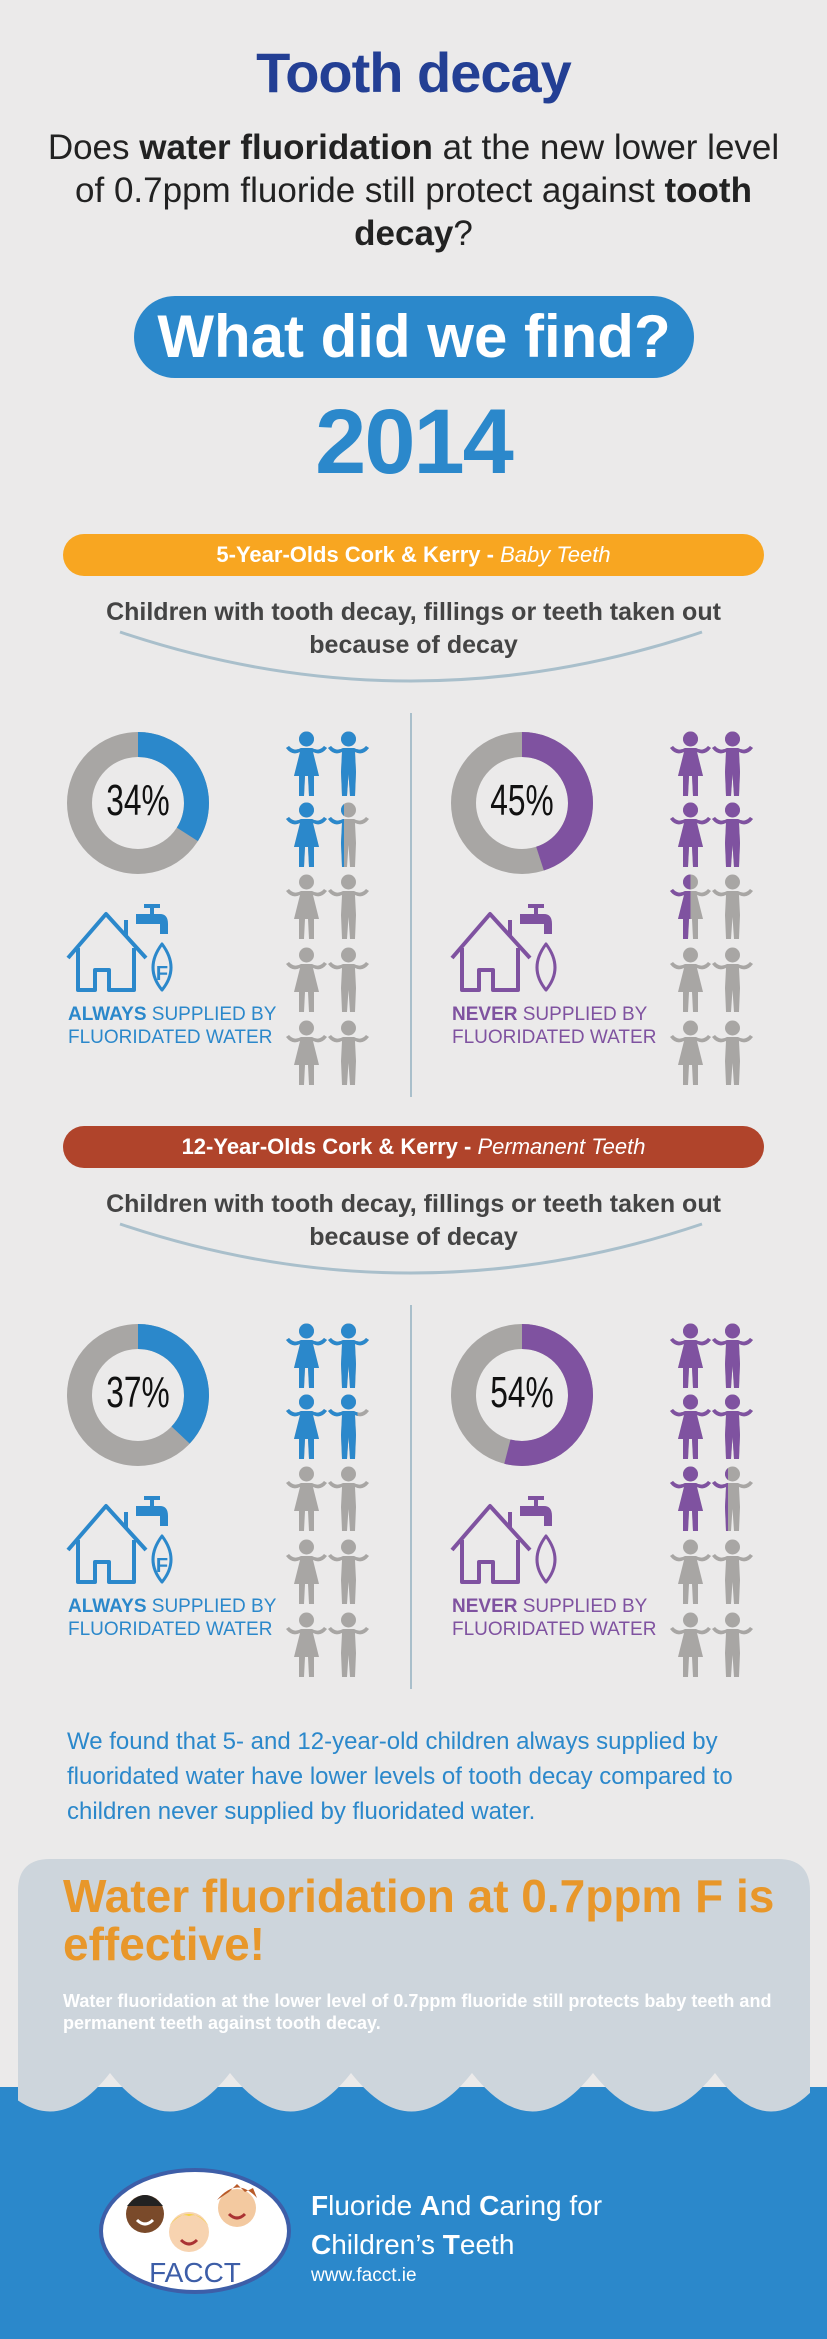 This screenshot has height=2339, width=827. Describe the element at coordinates (456, 2225) in the screenshot. I see `organisation-name: Fluoride And Caring for Children’s Teeth` at that location.